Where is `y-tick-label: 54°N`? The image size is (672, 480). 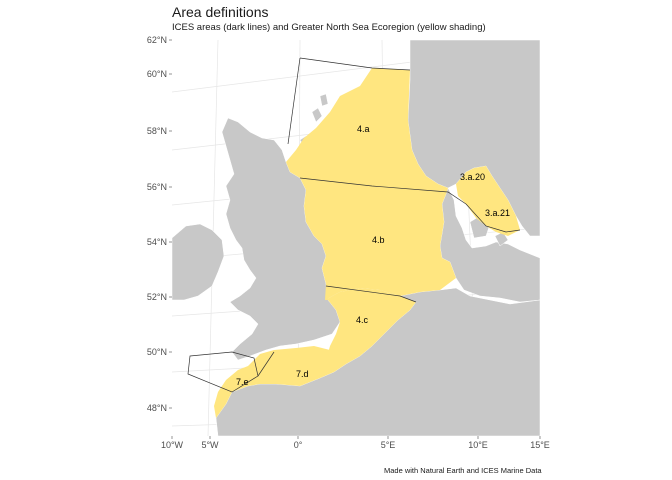
y-tick-label: 54°N is located at coordinates (157, 242).